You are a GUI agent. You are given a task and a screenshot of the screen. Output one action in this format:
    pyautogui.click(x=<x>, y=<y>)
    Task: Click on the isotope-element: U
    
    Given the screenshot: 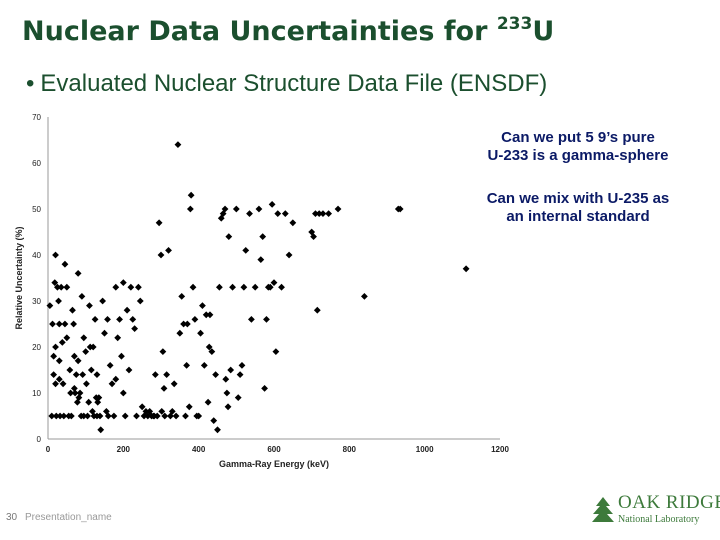 What is the action you would take?
    pyautogui.click(x=543, y=31)
    